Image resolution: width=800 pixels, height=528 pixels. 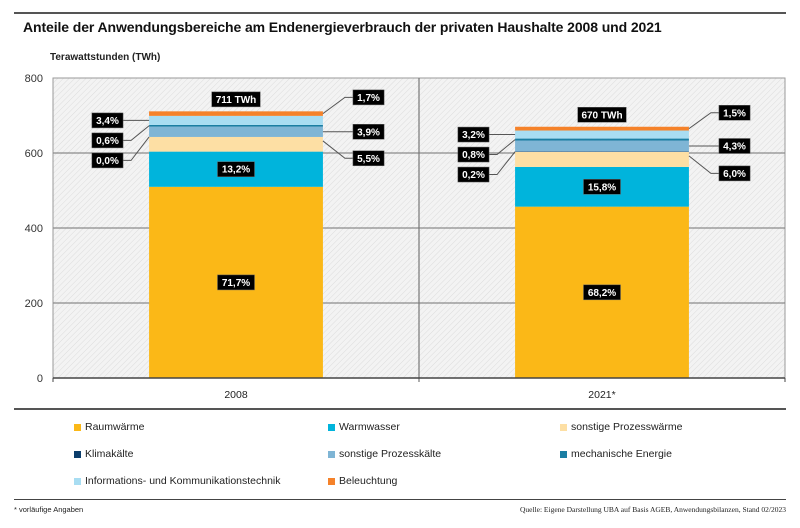 I want to click on data-label: 3,2%, so click(x=473, y=135).